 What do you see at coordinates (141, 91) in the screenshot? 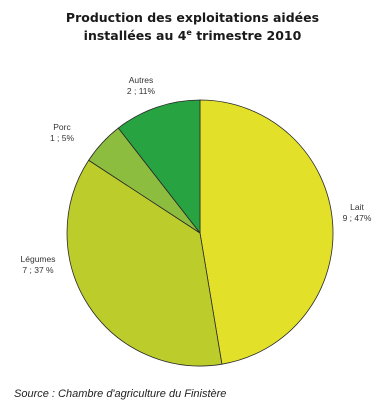
I see `slice-value-autres: 2 ; 11%` at bounding box center [141, 91].